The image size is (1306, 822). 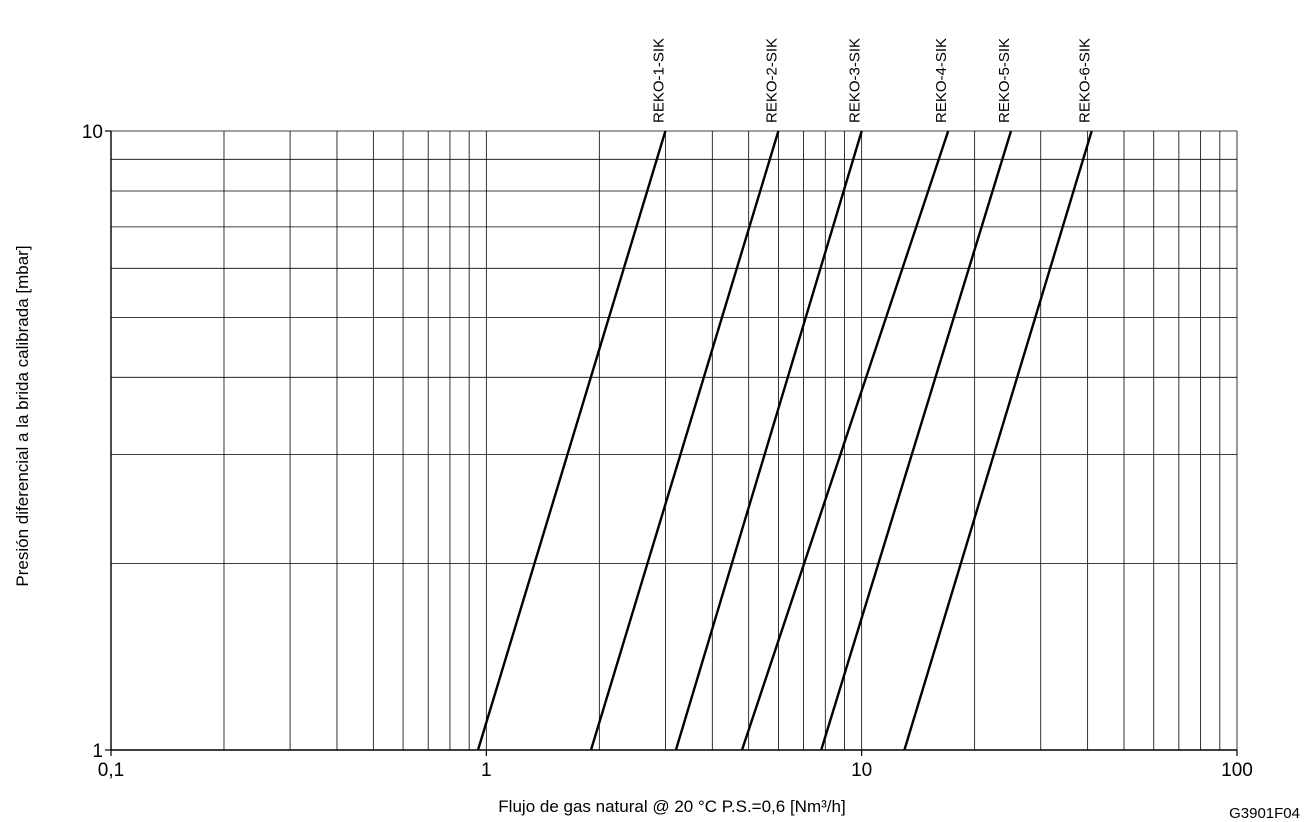 What do you see at coordinates (1264, 813) in the screenshot?
I see `figure-code: G3901F04` at bounding box center [1264, 813].